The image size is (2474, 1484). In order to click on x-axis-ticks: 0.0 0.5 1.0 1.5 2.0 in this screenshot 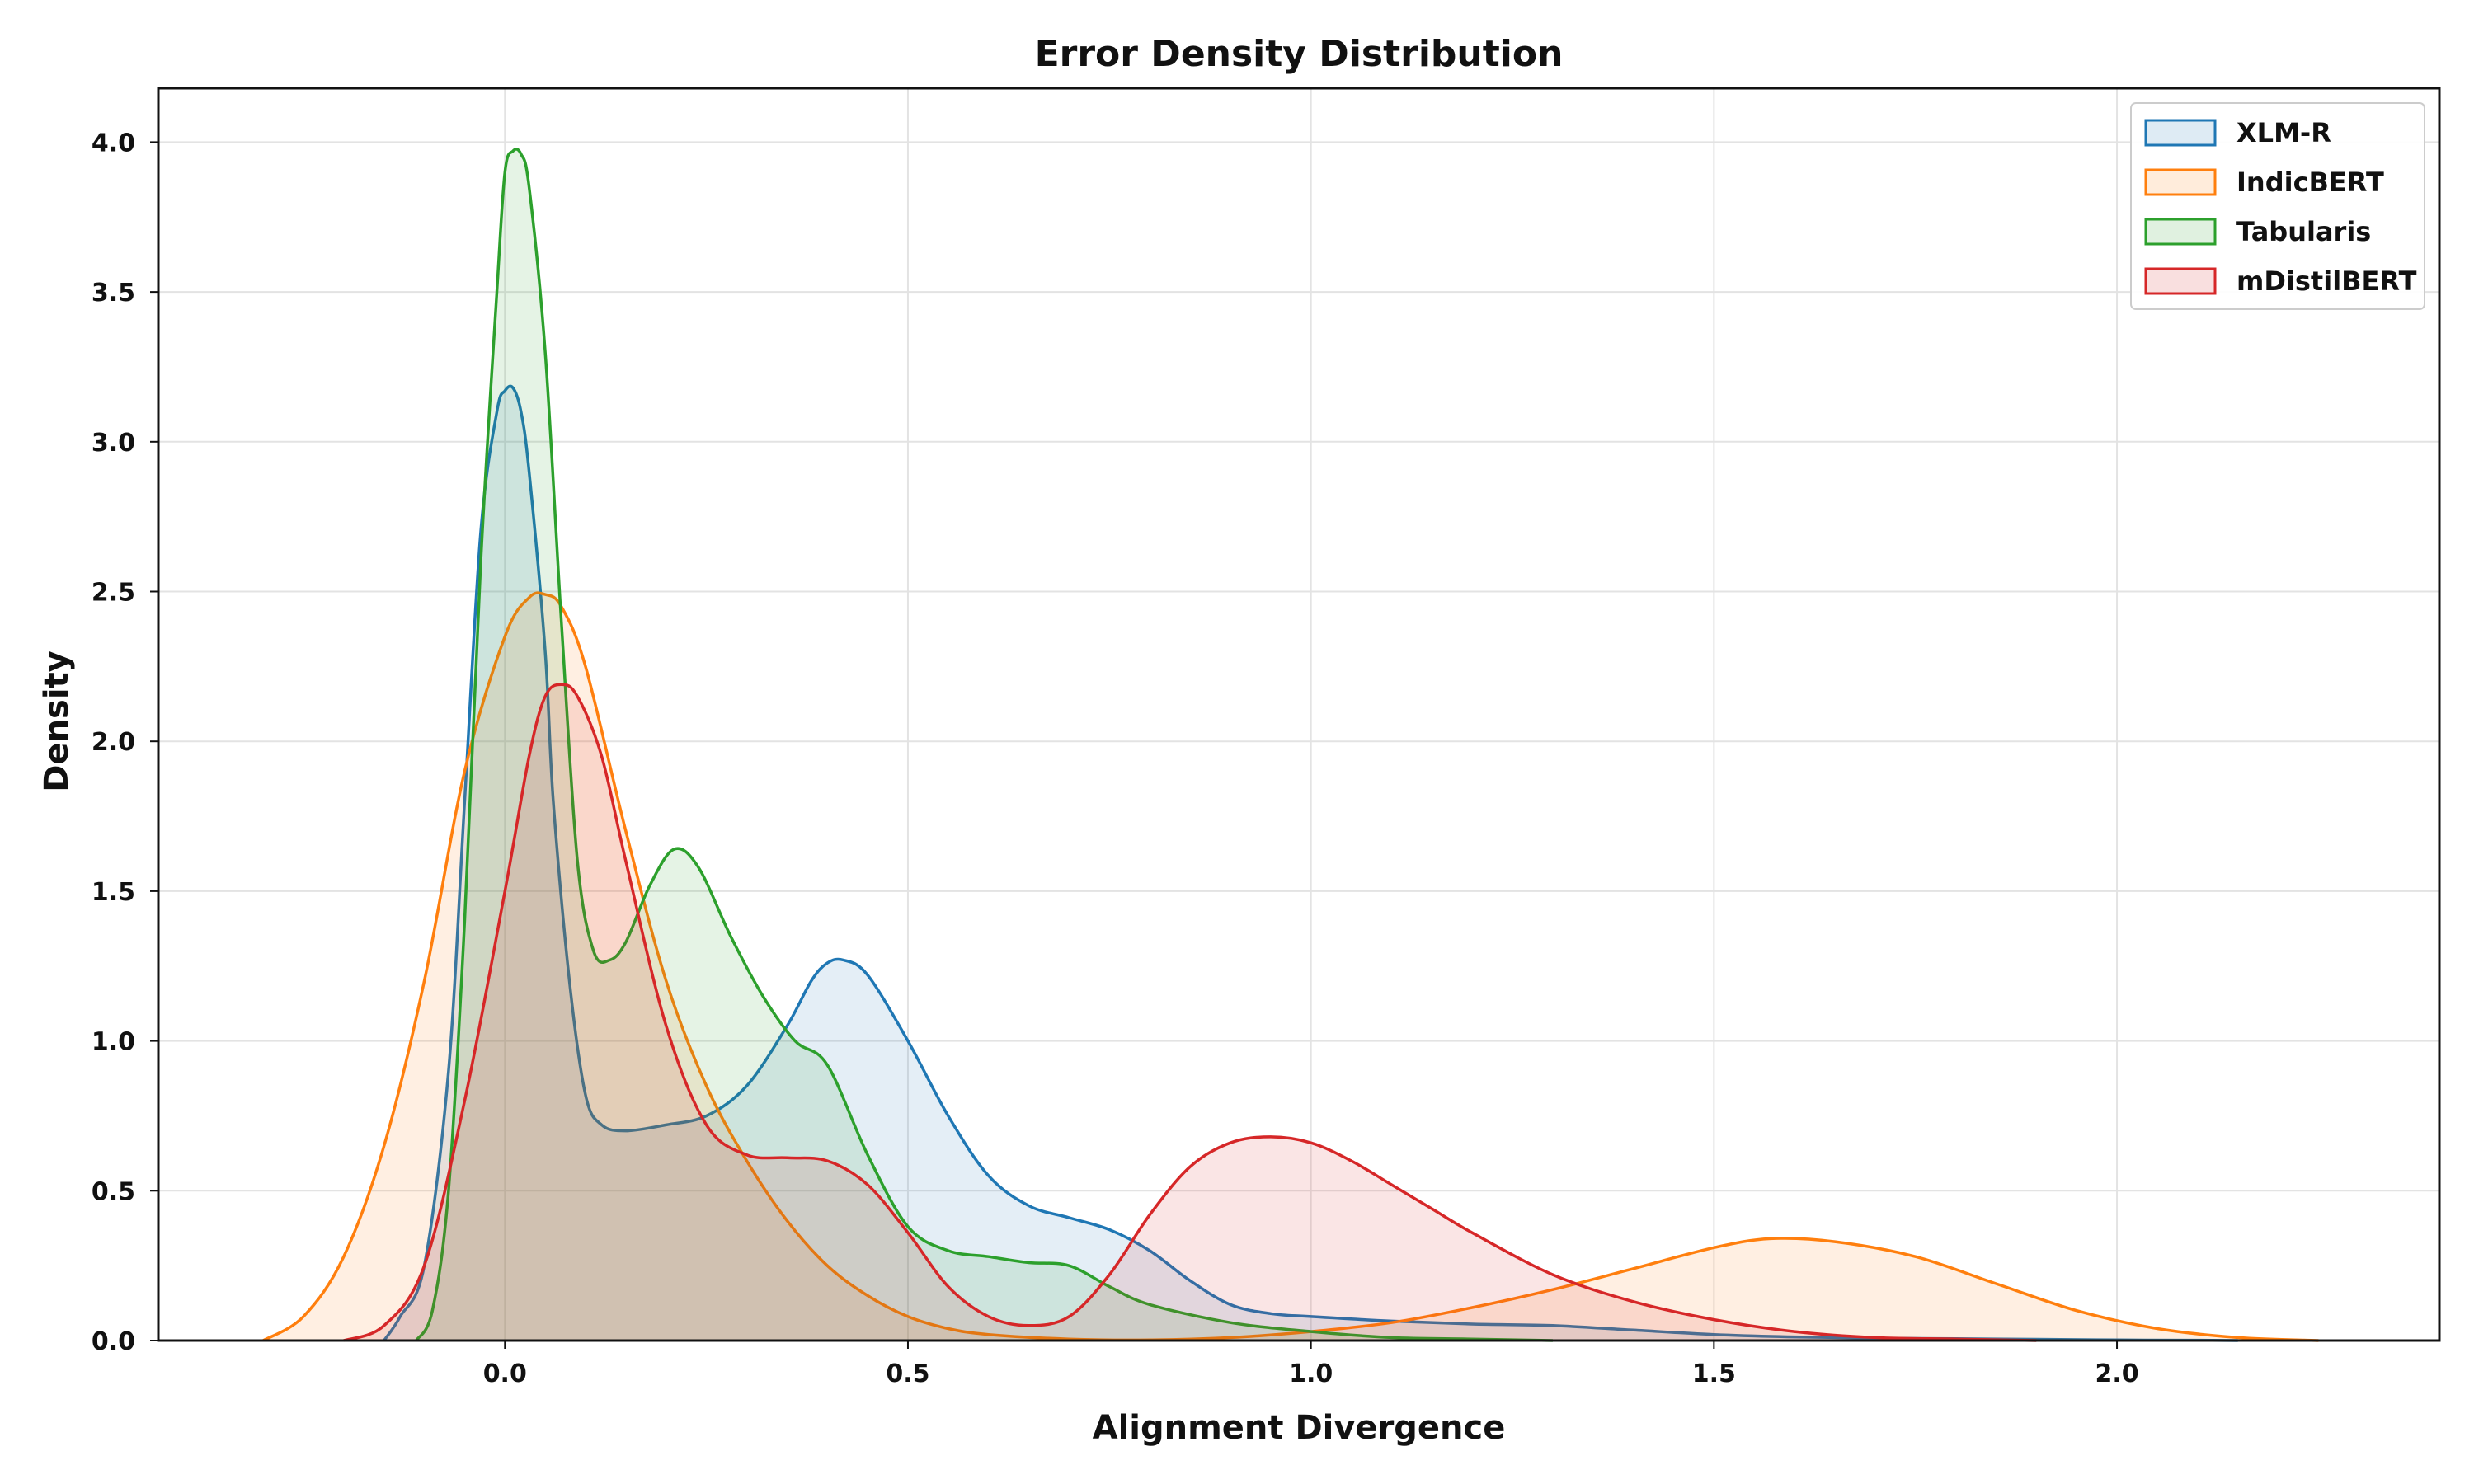, I will do `click(1311, 1364)`.